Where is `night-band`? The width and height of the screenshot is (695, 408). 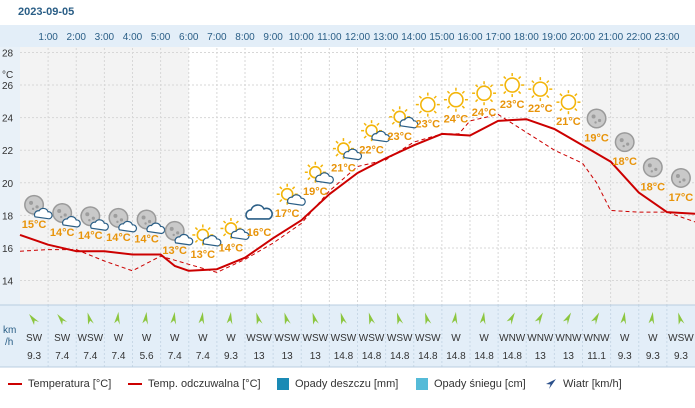 night-band is located at coordinates (638, 166).